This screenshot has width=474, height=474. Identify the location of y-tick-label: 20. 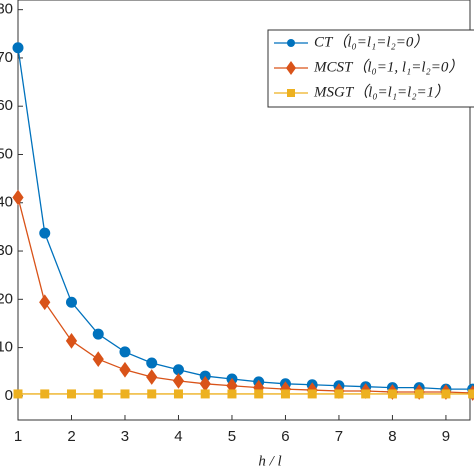
(6, 298).